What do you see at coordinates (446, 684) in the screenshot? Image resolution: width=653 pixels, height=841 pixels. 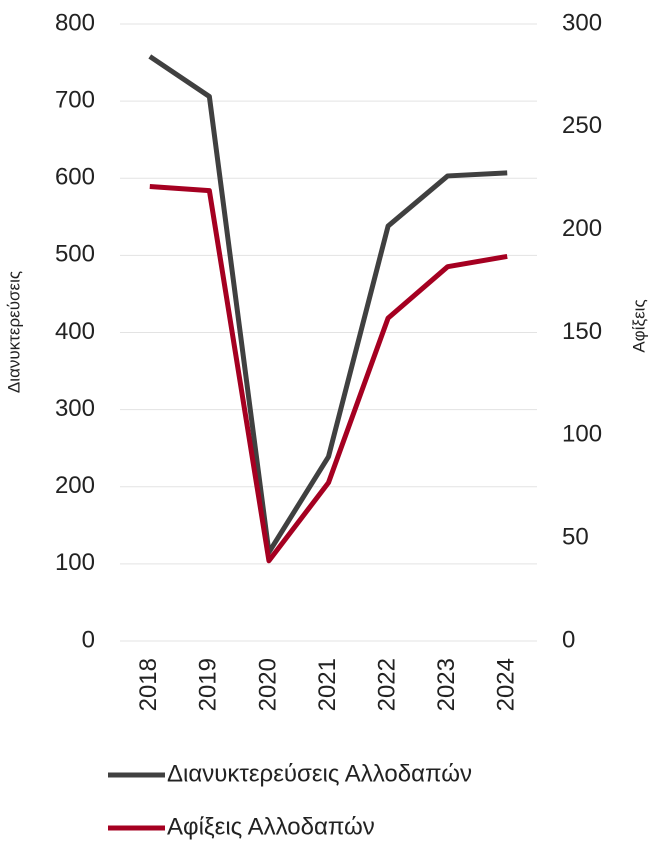 I see `x-tick-label: 2023` at bounding box center [446, 684].